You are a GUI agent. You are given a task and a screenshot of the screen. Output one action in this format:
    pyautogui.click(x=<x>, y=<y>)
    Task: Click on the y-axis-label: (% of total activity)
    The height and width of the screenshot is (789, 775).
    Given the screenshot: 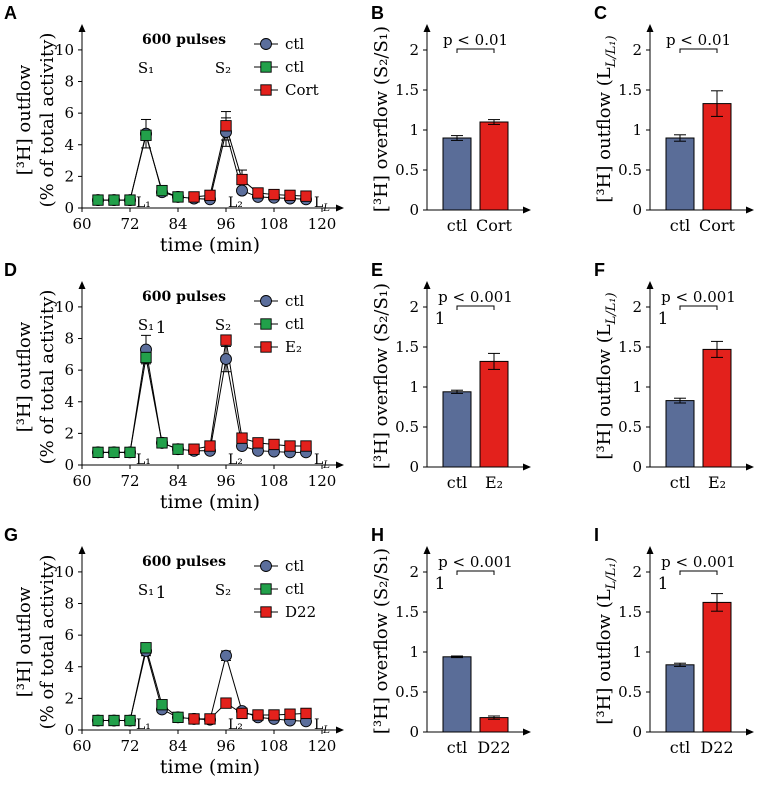 What is the action you would take?
    pyautogui.click(x=47, y=120)
    